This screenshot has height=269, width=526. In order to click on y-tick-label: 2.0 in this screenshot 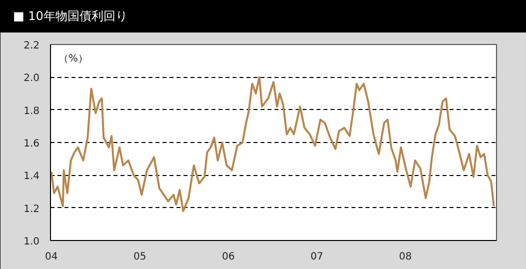, I will do `click(32, 78)`.